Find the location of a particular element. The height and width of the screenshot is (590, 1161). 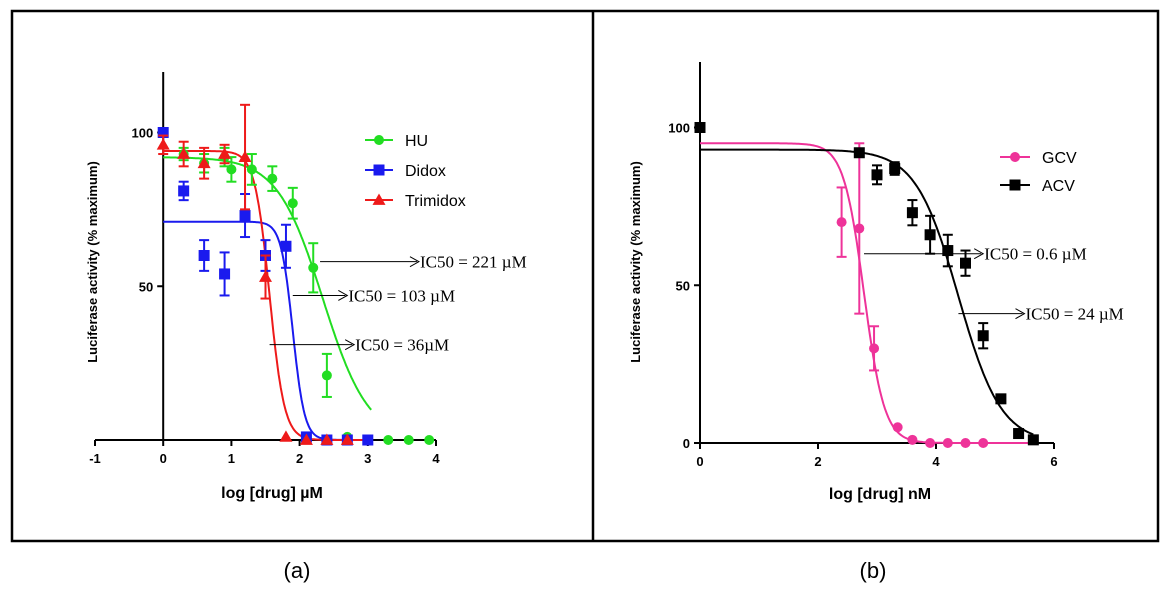

x-tick-label: 1 is located at coordinates (231, 458).